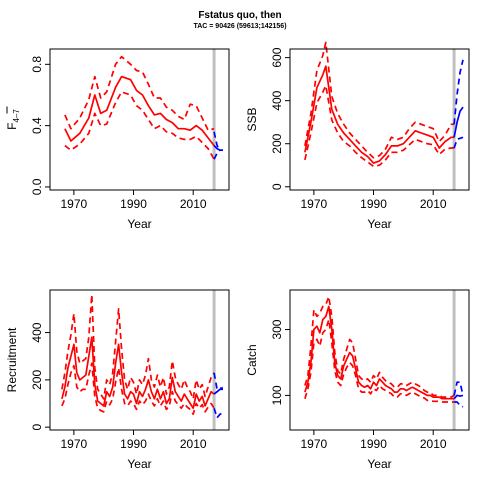 This screenshot has width=480, height=480. Describe the element at coordinates (37, 186) in the screenshot. I see `fbar-y-tick-label: 0.0` at that location.